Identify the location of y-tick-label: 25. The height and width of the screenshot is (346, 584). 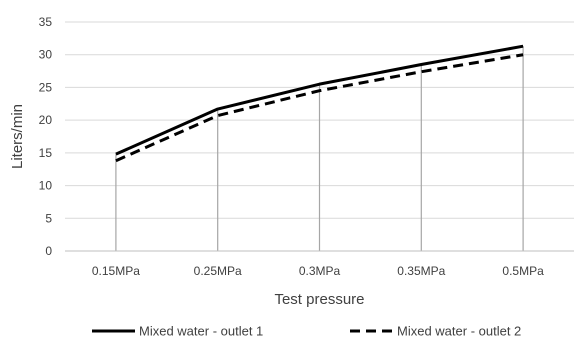
(46, 87).